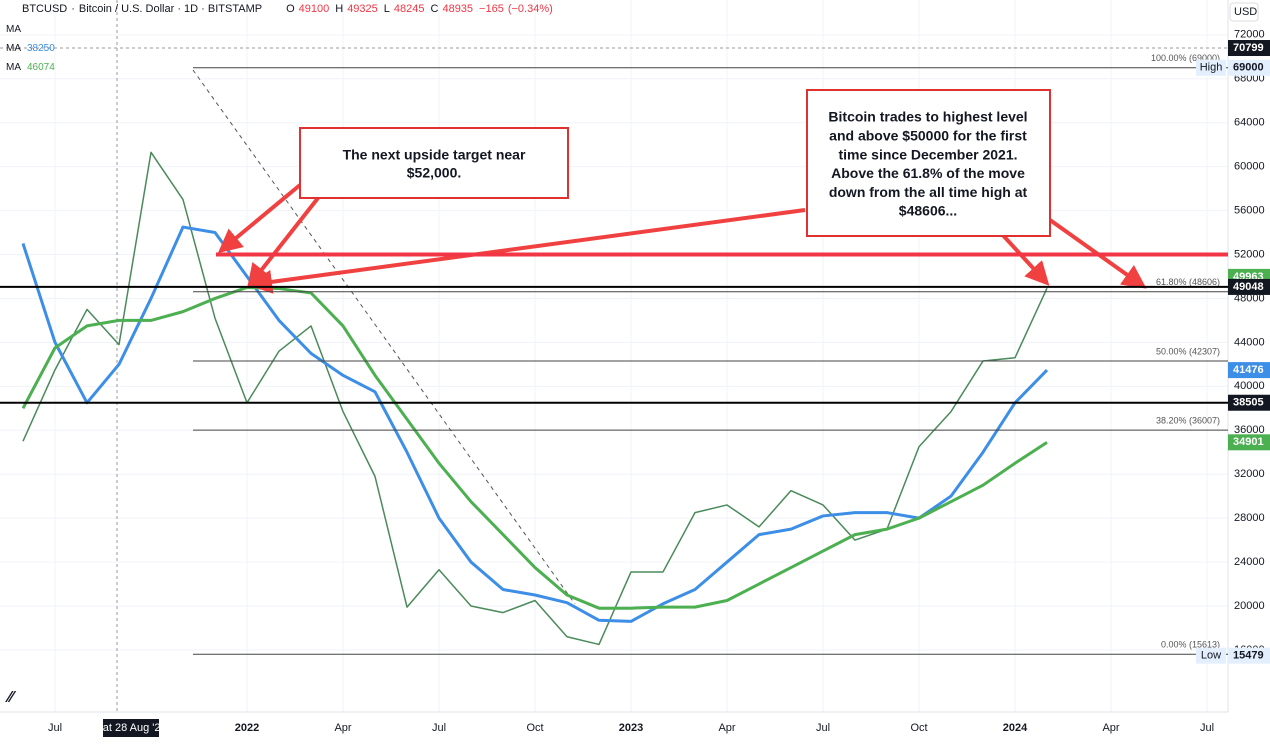  What do you see at coordinates (530, 9) in the screenshot?
I see `change-pct: (−0.34%)` at bounding box center [530, 9].